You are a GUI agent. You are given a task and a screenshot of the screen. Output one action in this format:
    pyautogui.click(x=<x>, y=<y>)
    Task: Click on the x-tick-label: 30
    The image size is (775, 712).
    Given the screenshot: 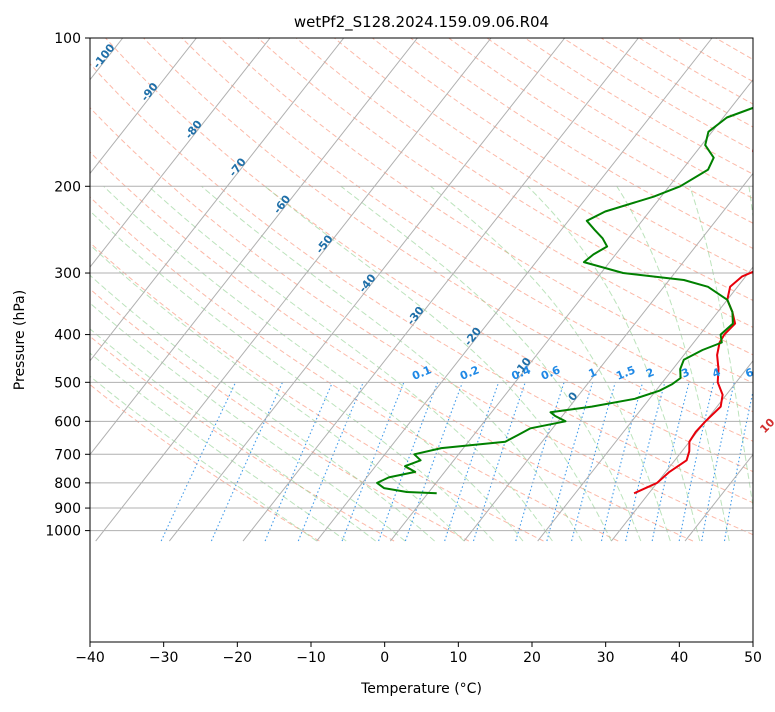 What is the action you would take?
    pyautogui.click(x=606, y=658)
    